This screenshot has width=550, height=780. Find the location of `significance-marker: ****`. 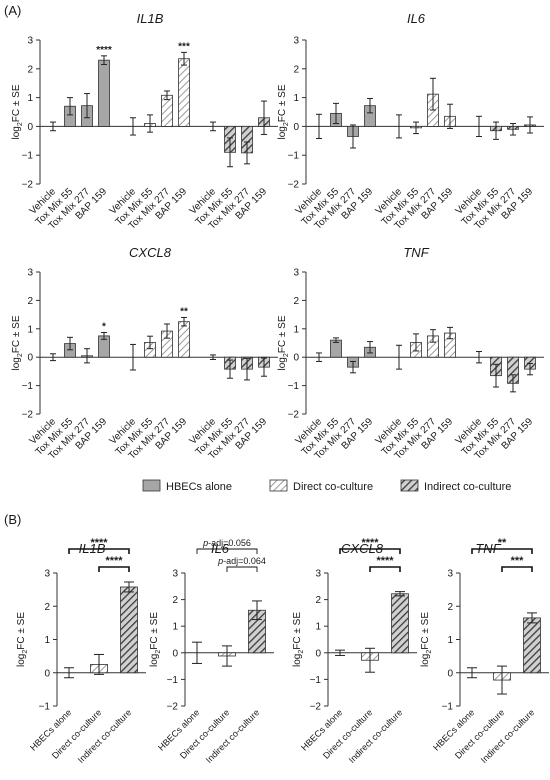

significance-marker: **** is located at coordinates (104, 50).